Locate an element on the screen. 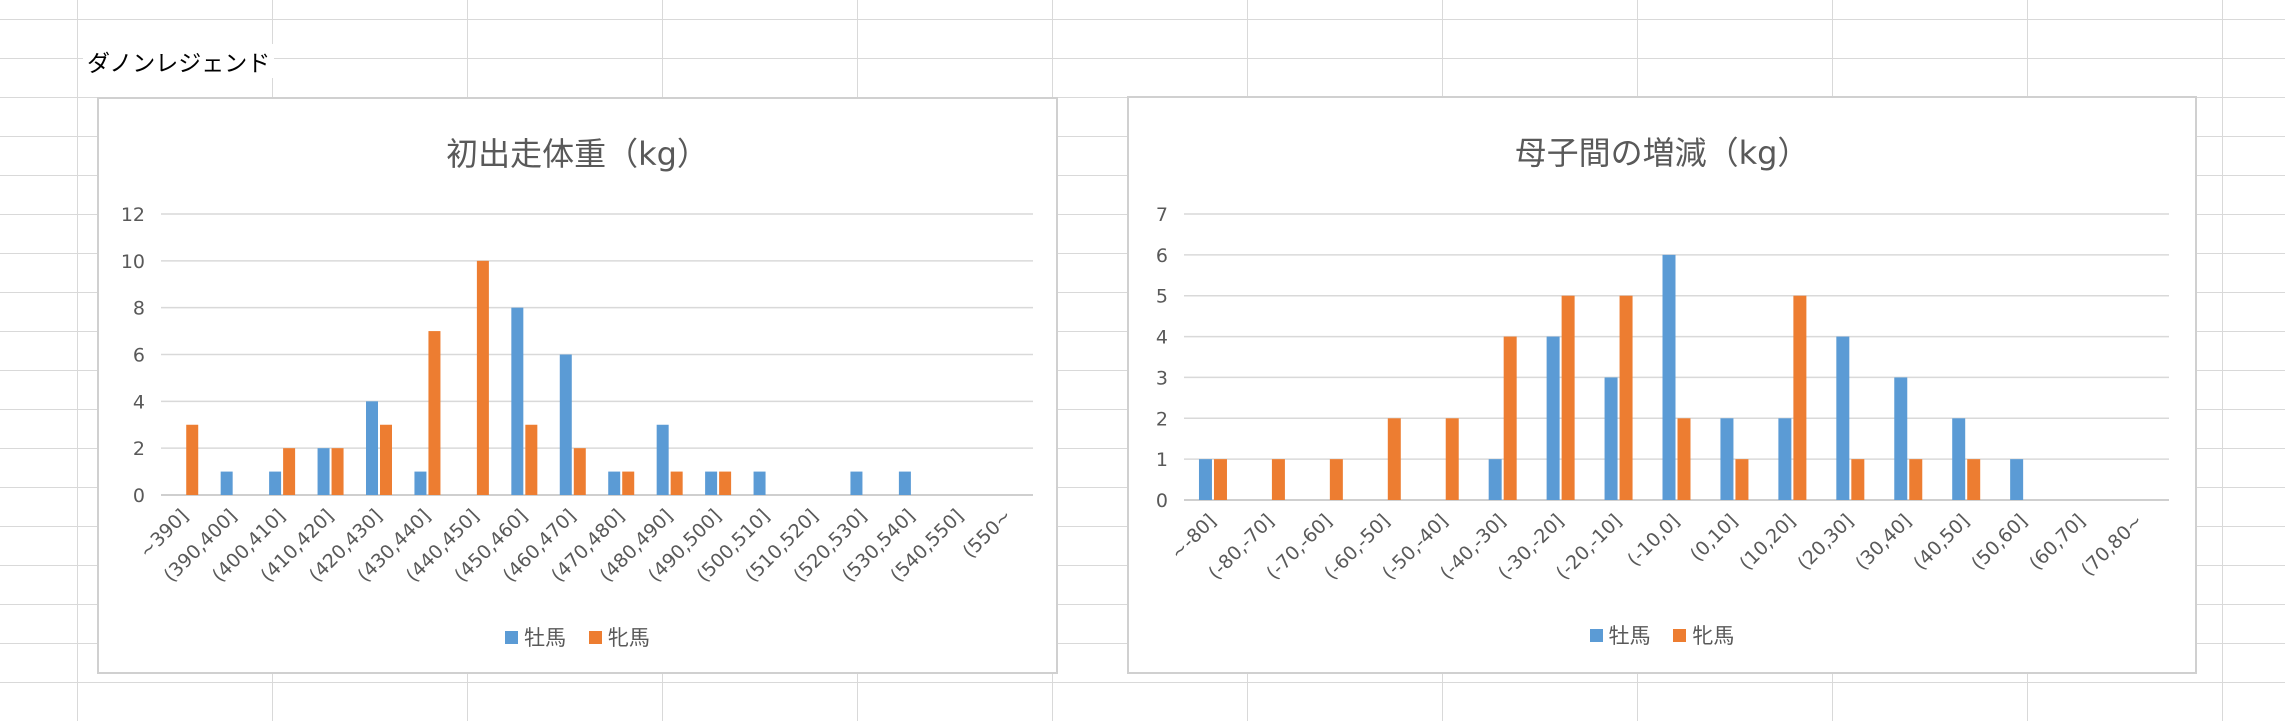 The image size is (2285, 721). x-tick-label: (40,50] is located at coordinates (1941, 542).